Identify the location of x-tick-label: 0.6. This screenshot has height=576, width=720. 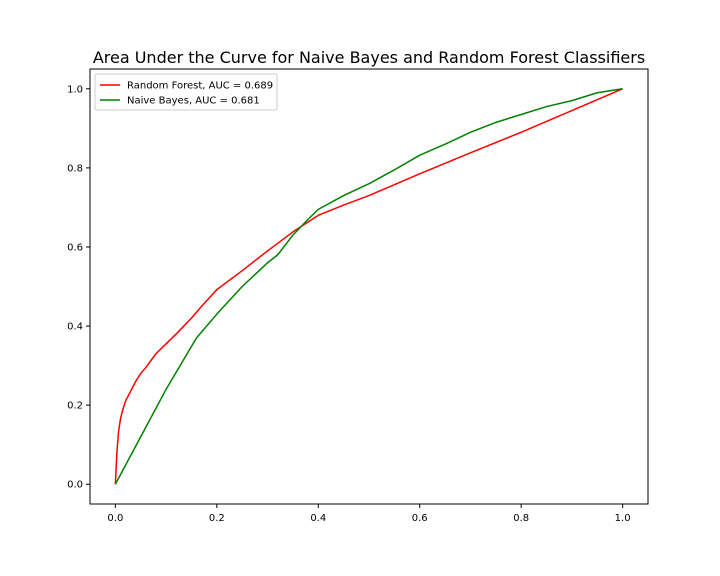
(420, 518).